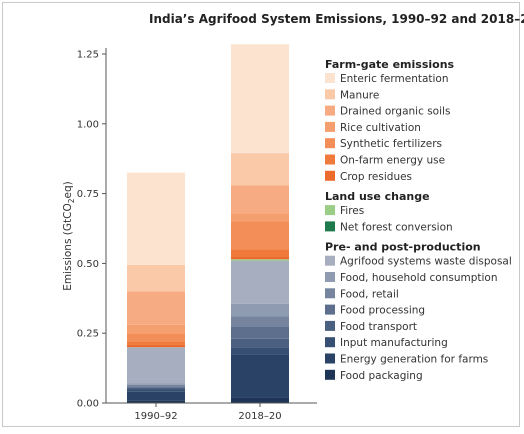 The height and width of the screenshot is (434, 524). I want to click on y-tick-label: 0.50, so click(88, 264).